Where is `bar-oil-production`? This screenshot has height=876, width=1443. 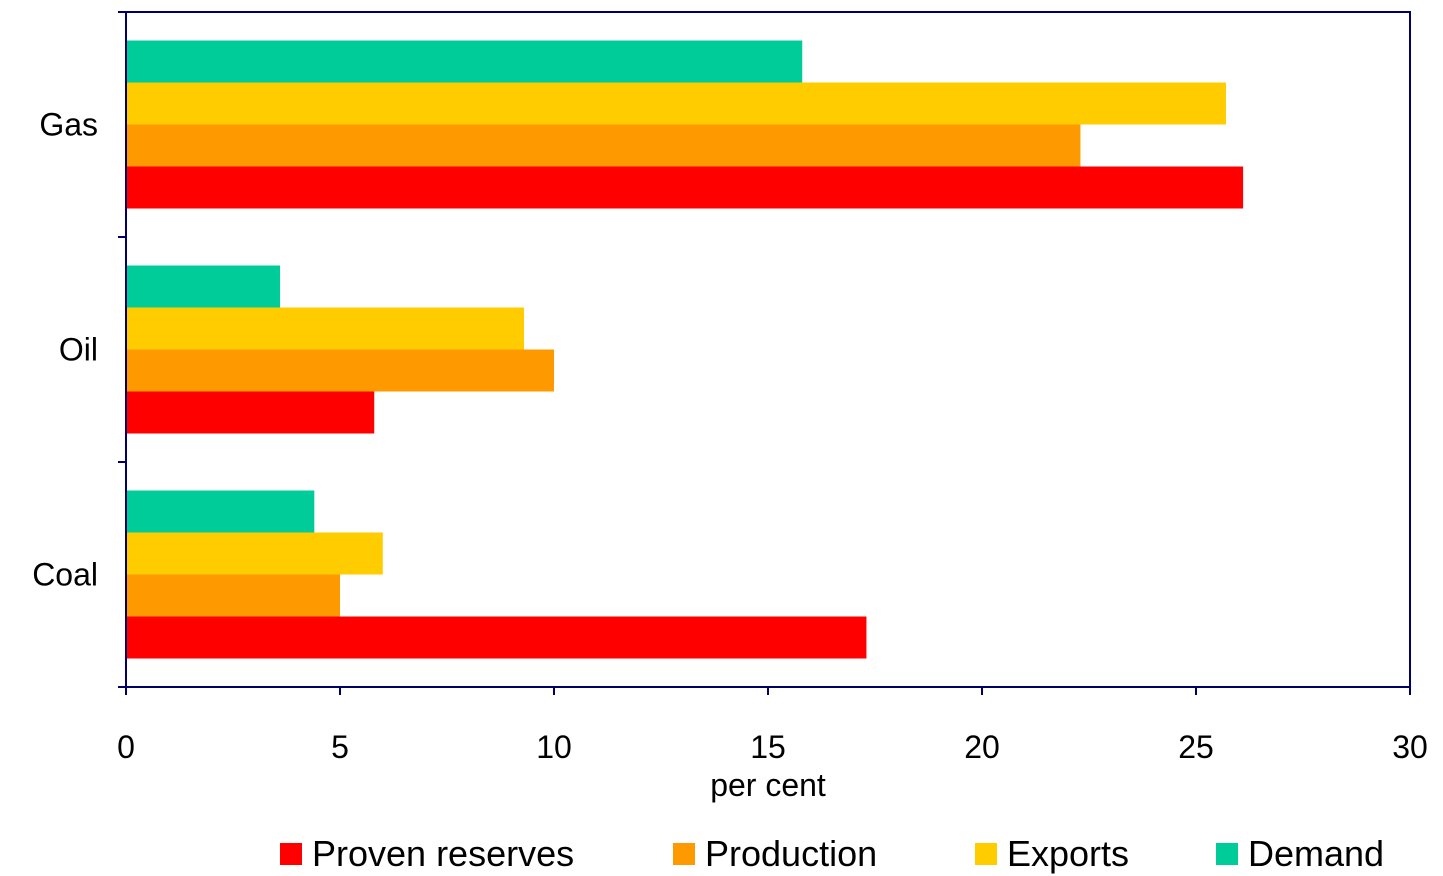
bar-oil-production is located at coordinates (340, 370).